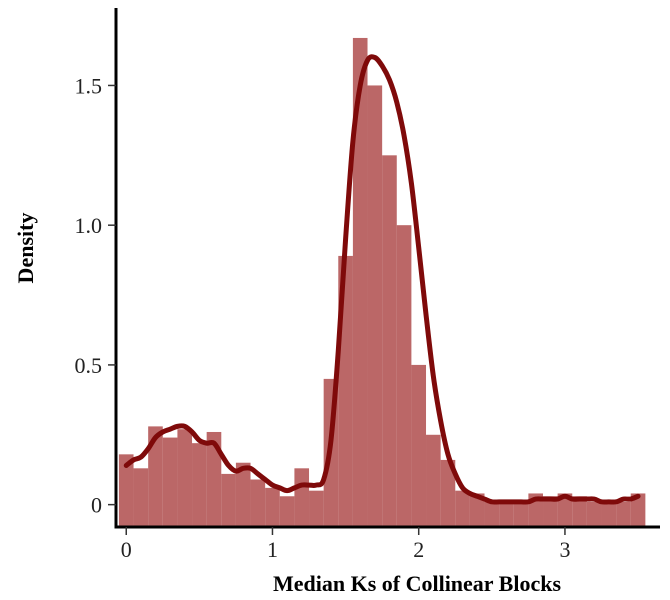 The height and width of the screenshot is (600, 670). What do you see at coordinates (89, 225) in the screenshot?
I see `y-tick-label: 1.0` at bounding box center [89, 225].